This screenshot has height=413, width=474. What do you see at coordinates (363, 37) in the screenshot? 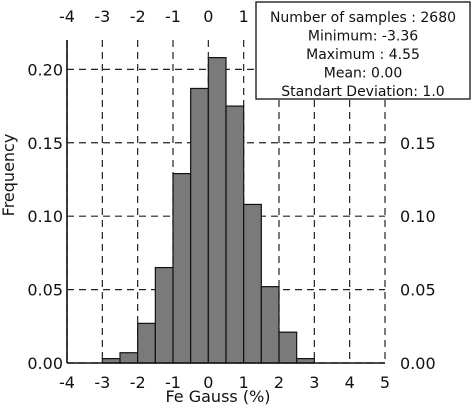
I see `stats-line: Minimum: -3.36` at bounding box center [363, 37].